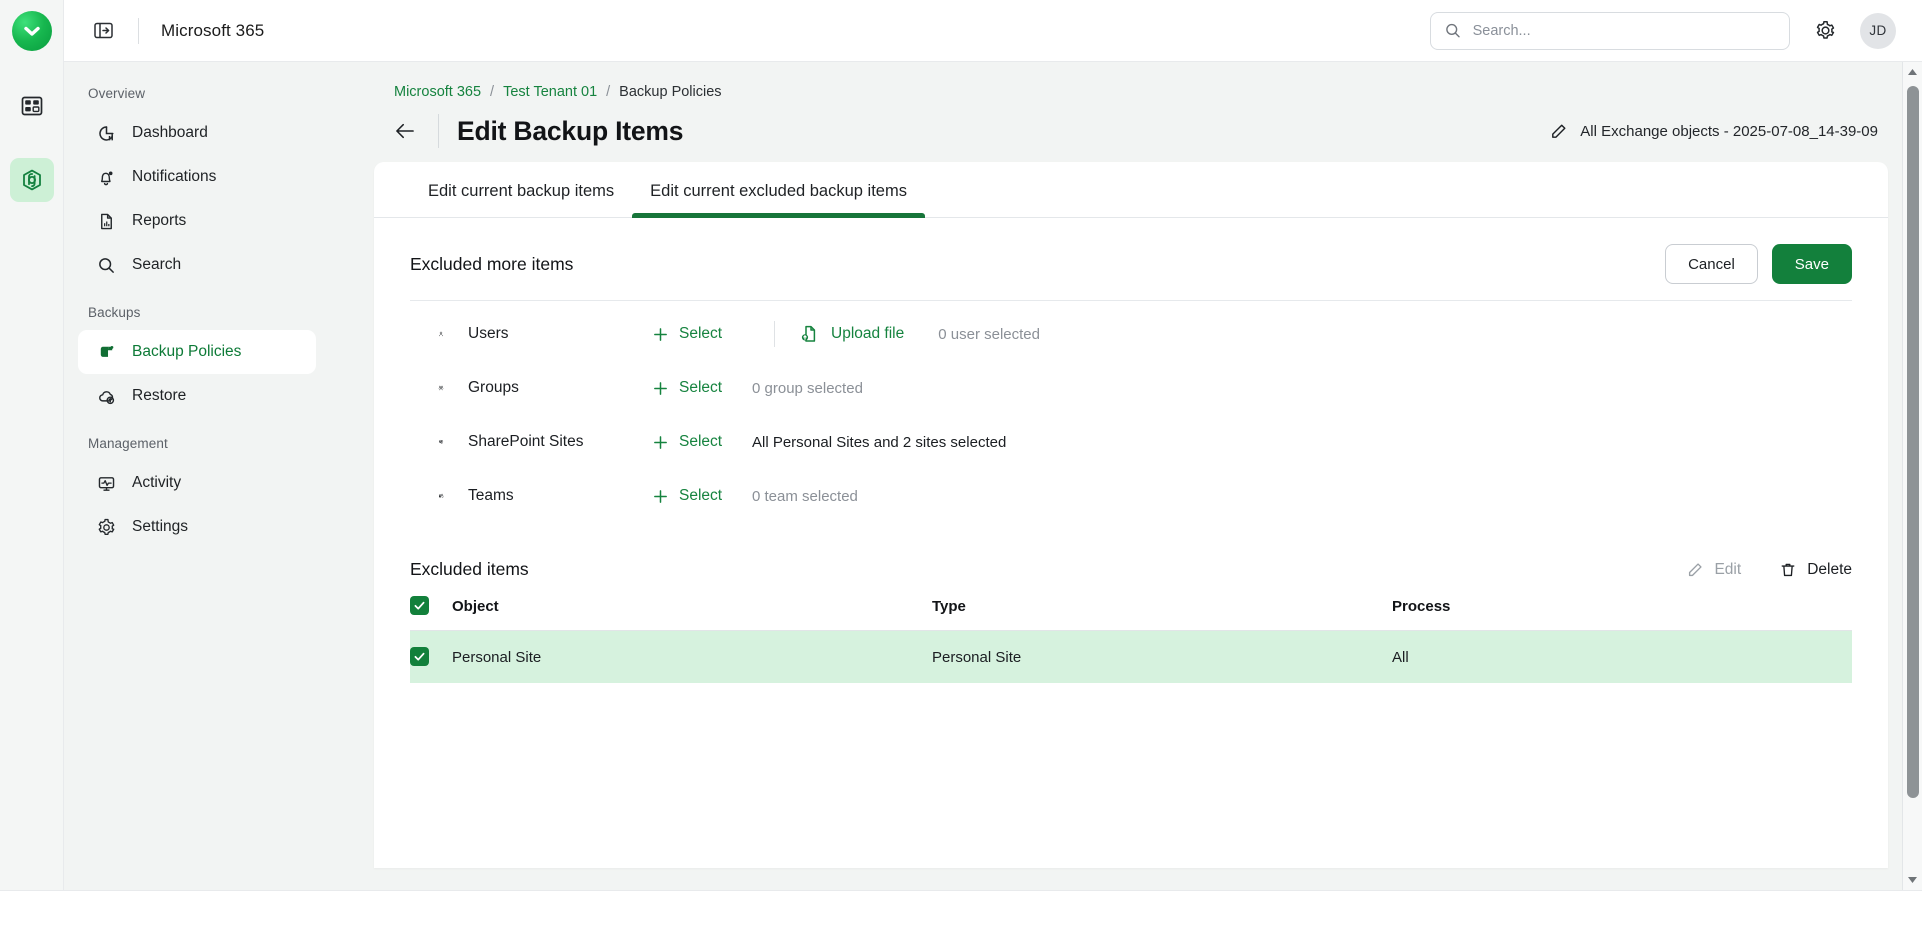 The image size is (1922, 948). Describe the element at coordinates (159, 220) in the screenshot. I see `sidebar-item-label: Reports` at that location.